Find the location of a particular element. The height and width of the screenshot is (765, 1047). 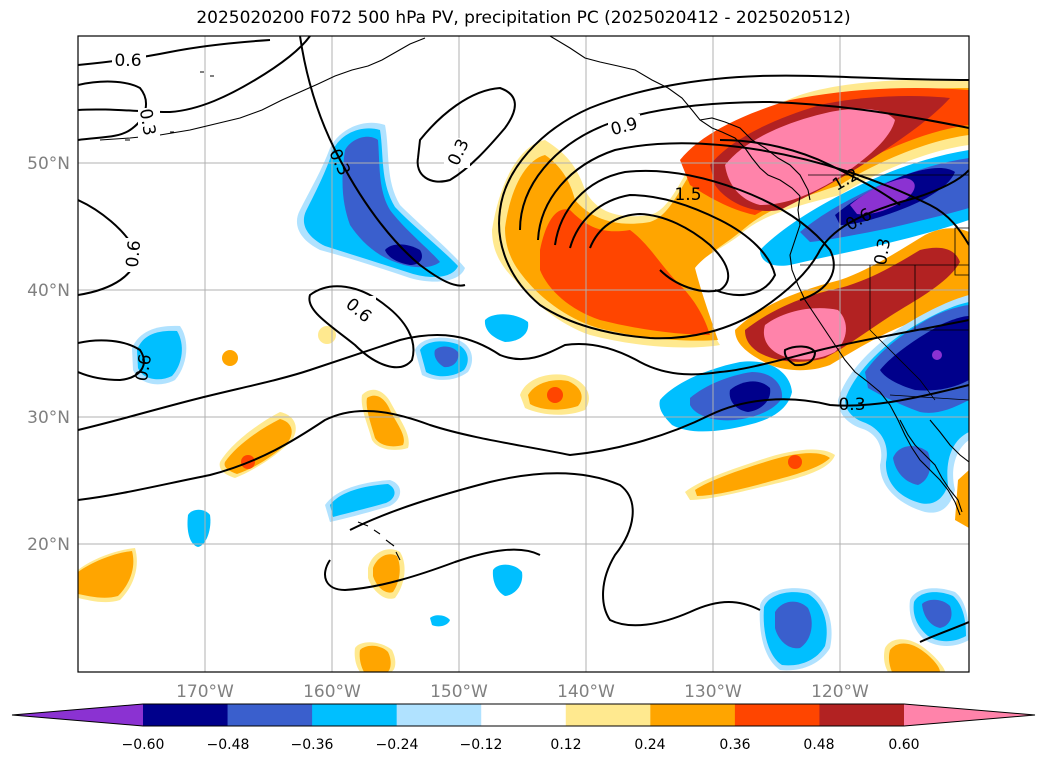

colorbar is located at coordinates (523, 715).